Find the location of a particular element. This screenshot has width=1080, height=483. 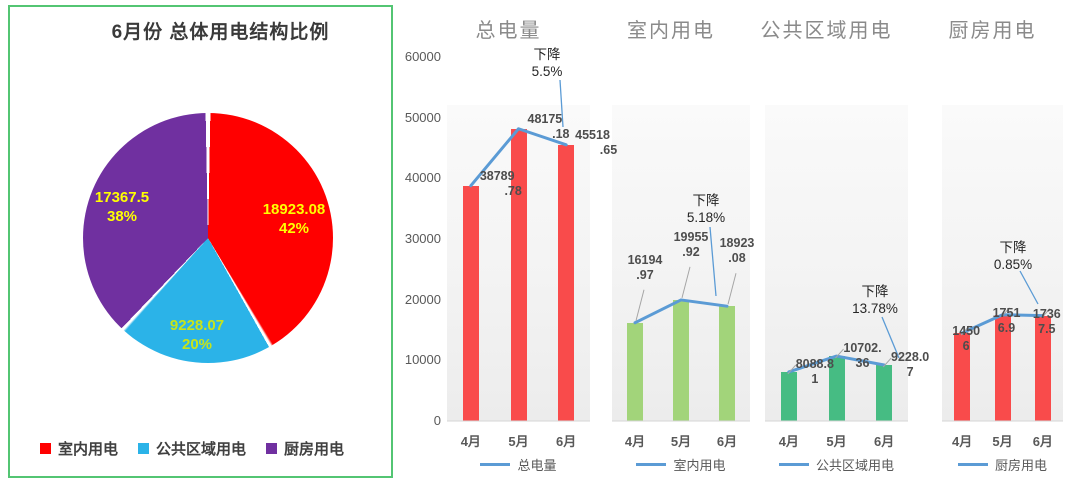

data-label: 1736 7.5 is located at coordinates (1047, 322).